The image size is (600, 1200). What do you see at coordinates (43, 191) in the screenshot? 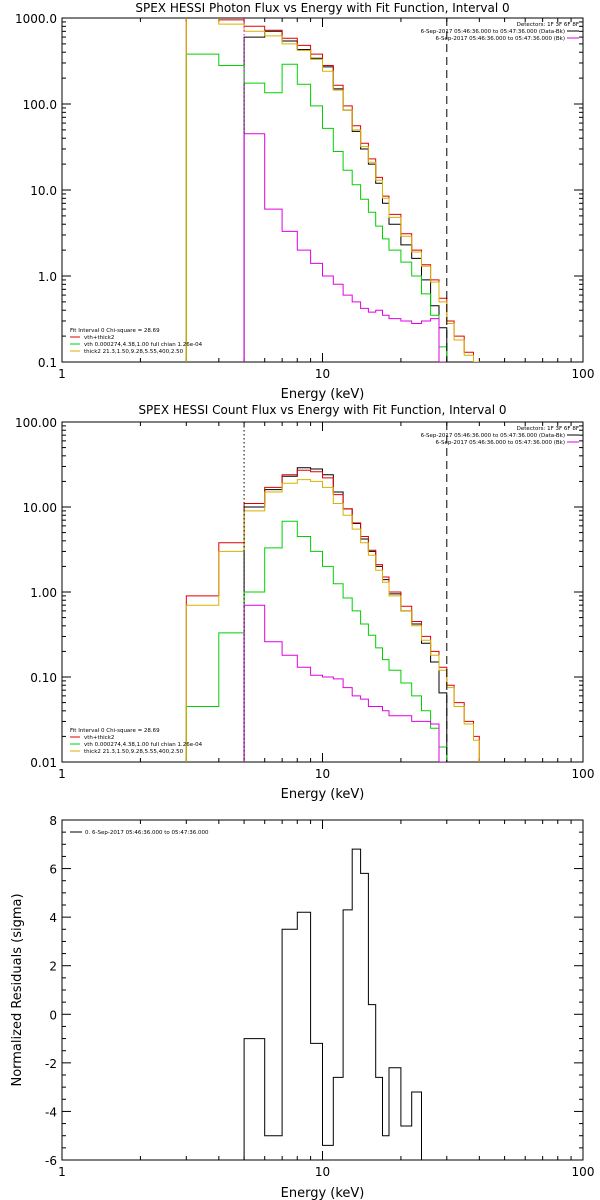
I see `y-tick-label: 10.0` at bounding box center [43, 191].